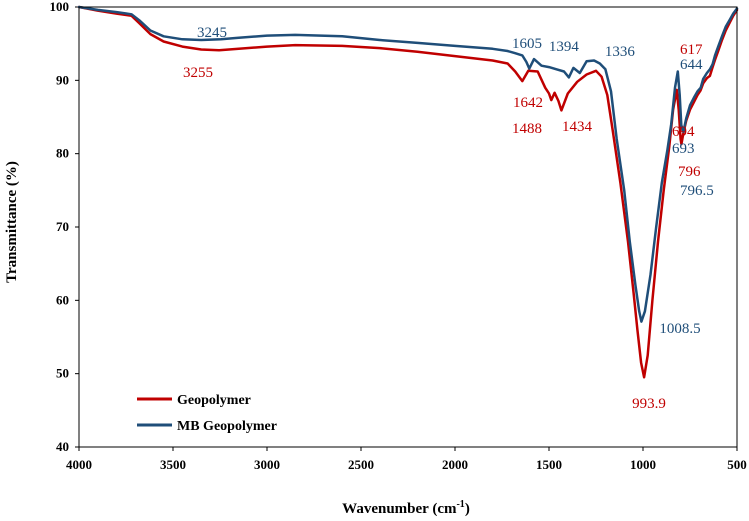  What do you see at coordinates (620, 52) in the screenshot?
I see `peak-label: 1336` at bounding box center [620, 52].